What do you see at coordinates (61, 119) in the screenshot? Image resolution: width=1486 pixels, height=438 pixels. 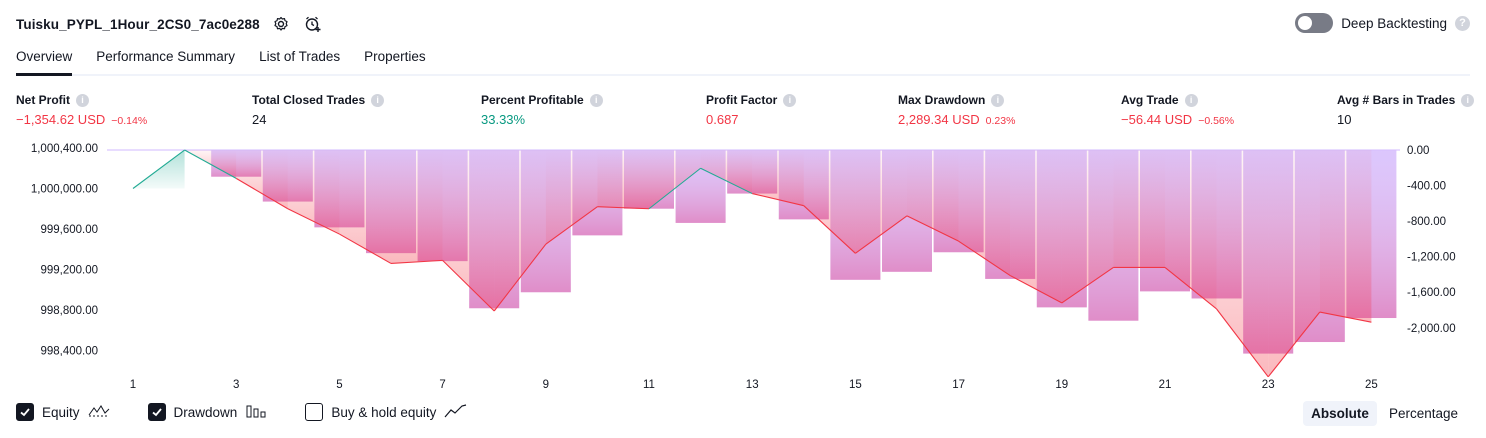 I see `stat-value: −1,354.62 USD` at bounding box center [61, 119].